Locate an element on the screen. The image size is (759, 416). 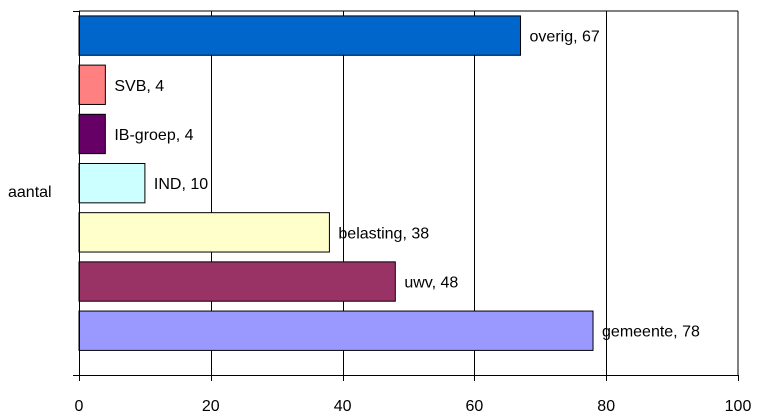
bar-belasting is located at coordinates (204, 232).